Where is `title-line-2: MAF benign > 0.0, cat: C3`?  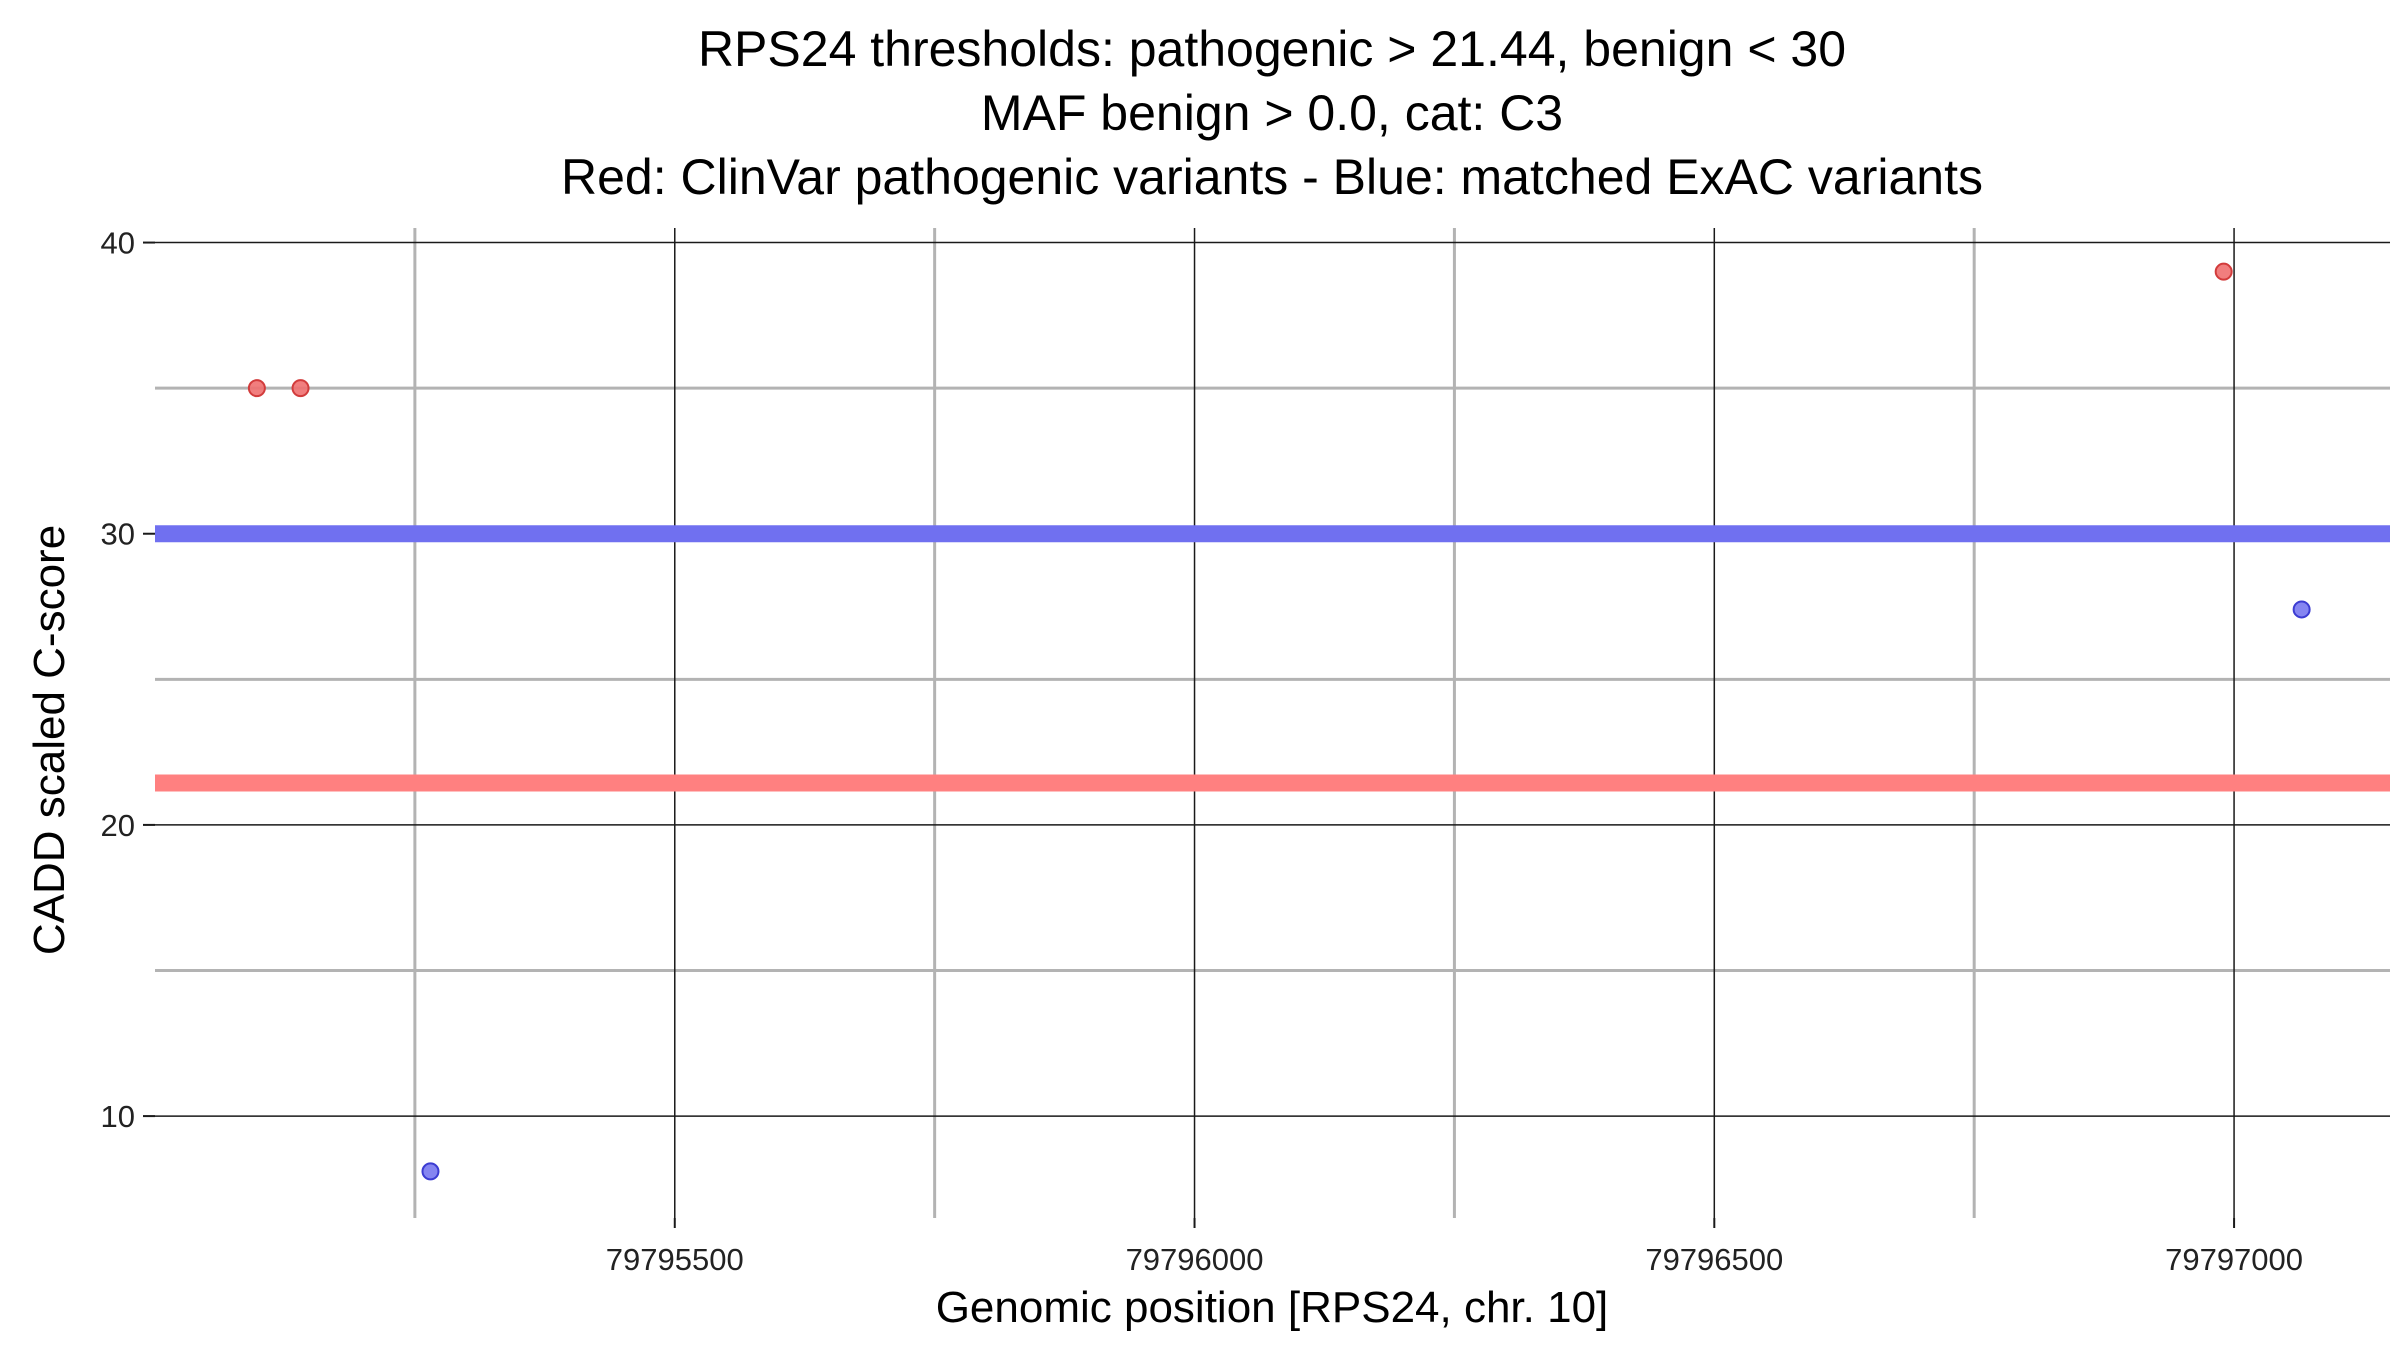
title-line-2: MAF benign > 0.0, cat: C3 is located at coordinates (1272, 113).